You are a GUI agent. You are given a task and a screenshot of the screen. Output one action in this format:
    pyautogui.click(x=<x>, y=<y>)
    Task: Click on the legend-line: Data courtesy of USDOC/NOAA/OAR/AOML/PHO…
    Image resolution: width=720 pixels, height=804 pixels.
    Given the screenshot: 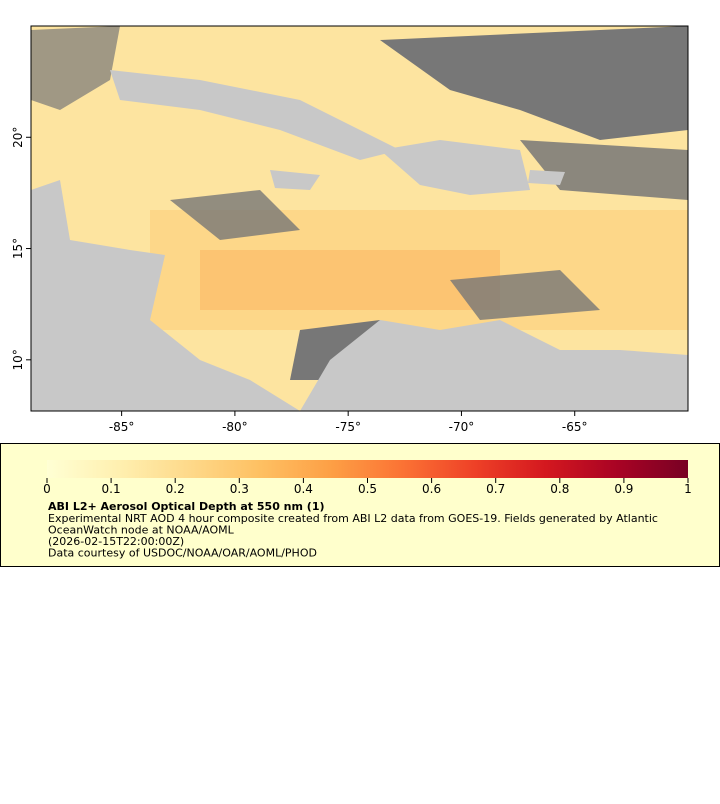 What is the action you would take?
    pyautogui.click(x=182, y=553)
    